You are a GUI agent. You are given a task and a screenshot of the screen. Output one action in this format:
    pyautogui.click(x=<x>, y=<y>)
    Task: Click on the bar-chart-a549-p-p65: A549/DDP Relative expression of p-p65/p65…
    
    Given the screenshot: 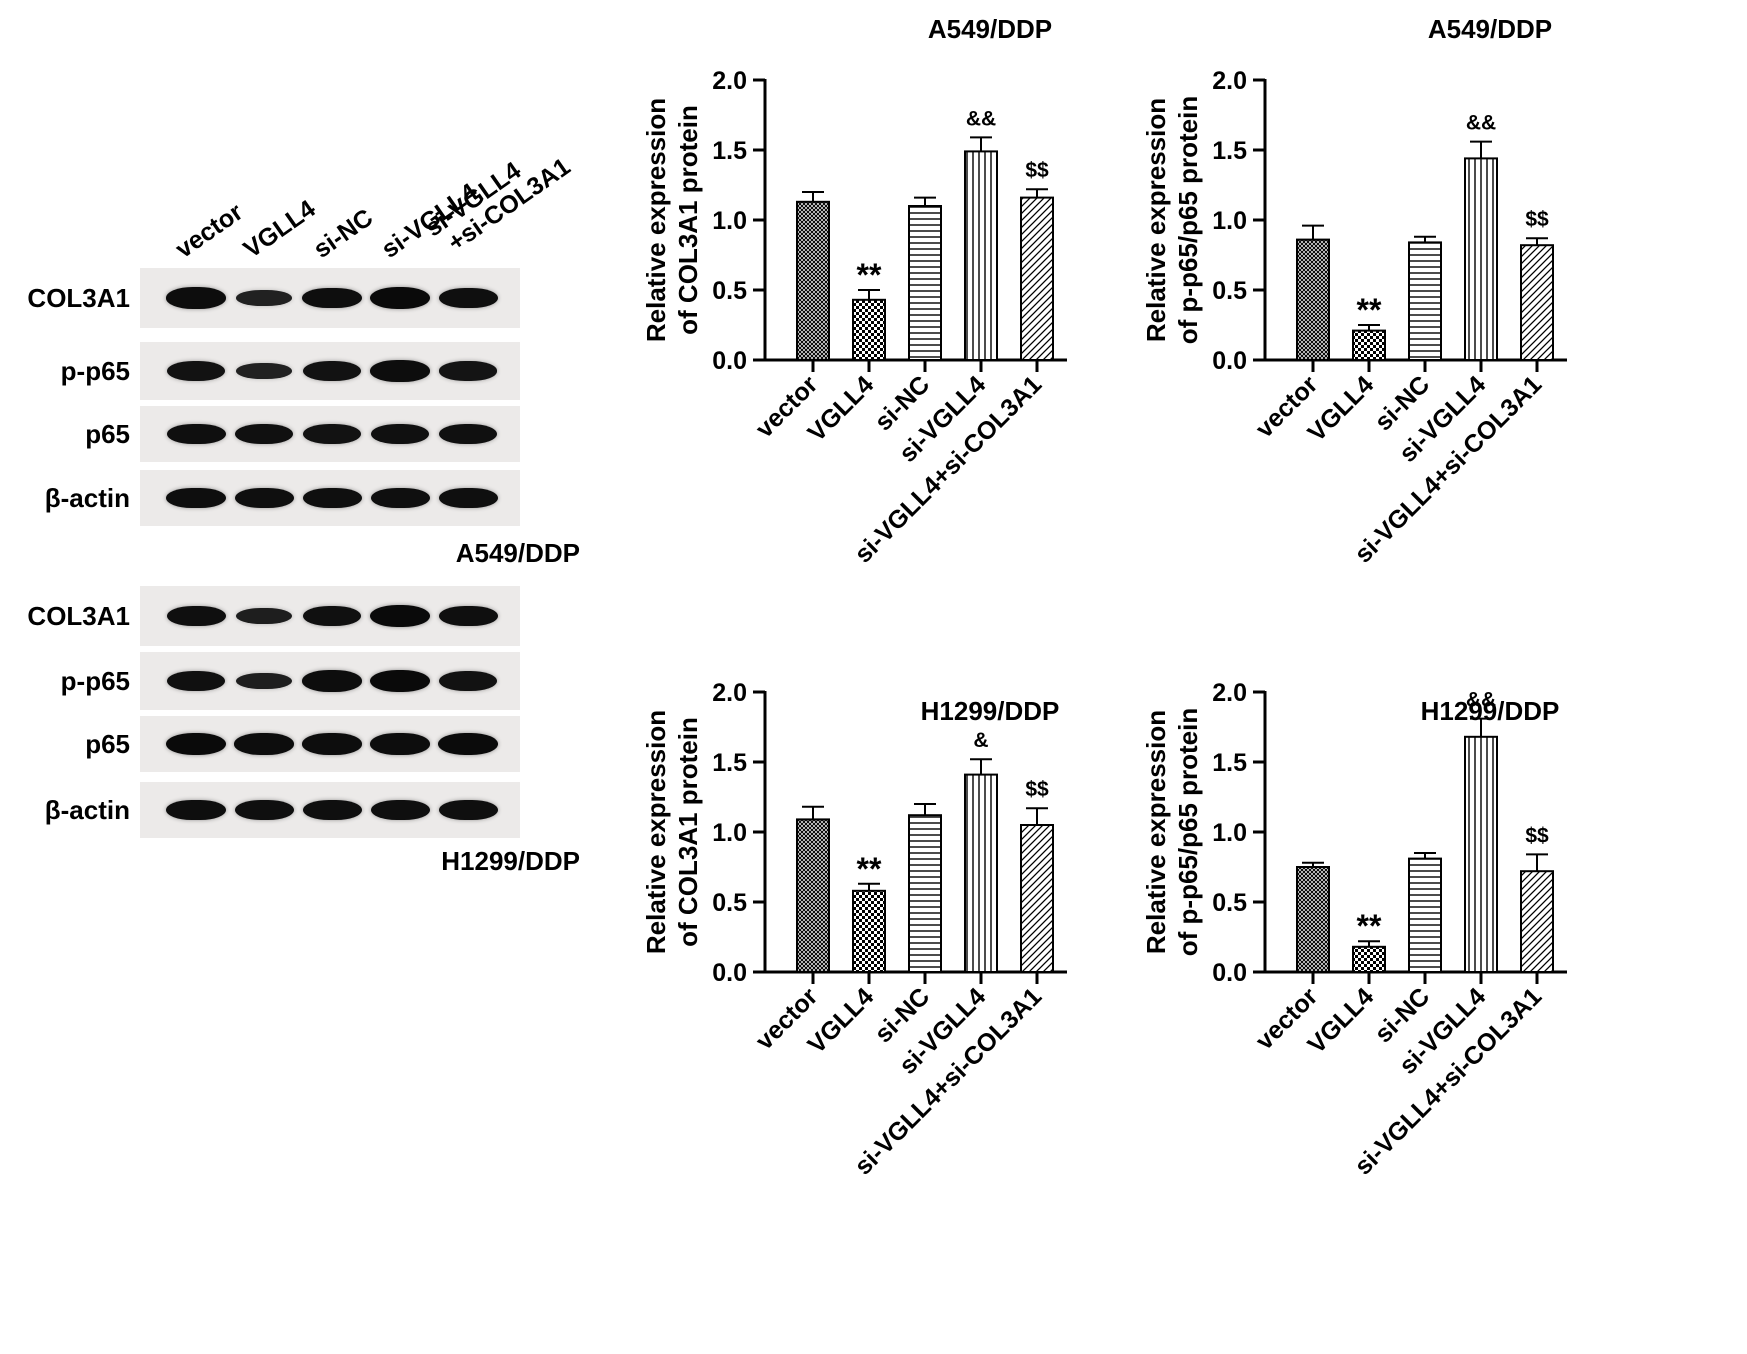 What is the action you would take?
    pyautogui.click(x=1415, y=320)
    